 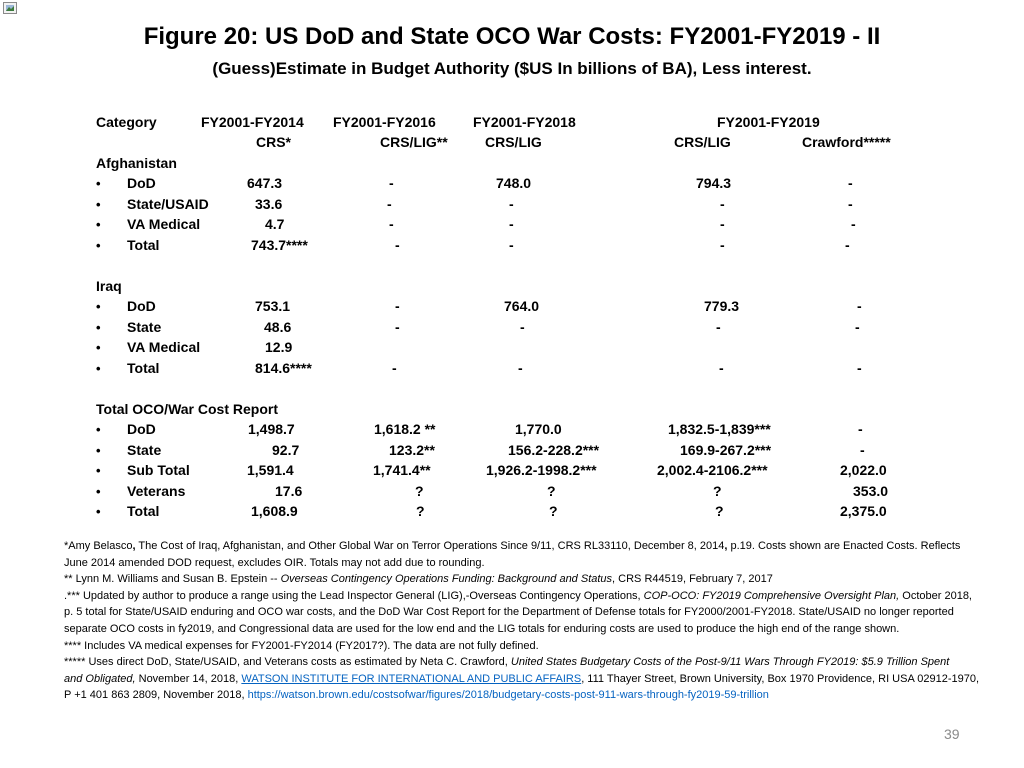 What do you see at coordinates (126, 122) in the screenshot?
I see `header-category: Category` at bounding box center [126, 122].